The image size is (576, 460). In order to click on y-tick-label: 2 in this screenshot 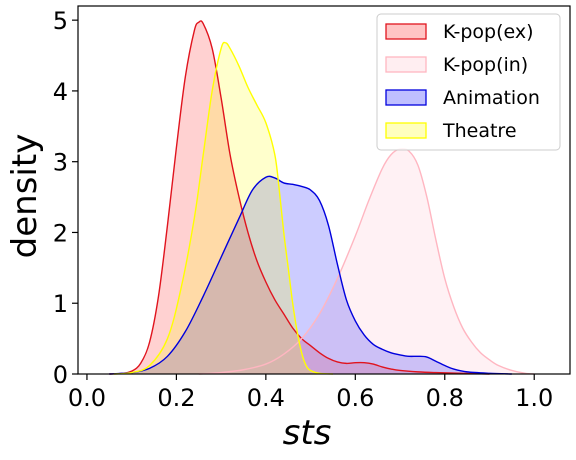, I will do `click(60, 233)`.